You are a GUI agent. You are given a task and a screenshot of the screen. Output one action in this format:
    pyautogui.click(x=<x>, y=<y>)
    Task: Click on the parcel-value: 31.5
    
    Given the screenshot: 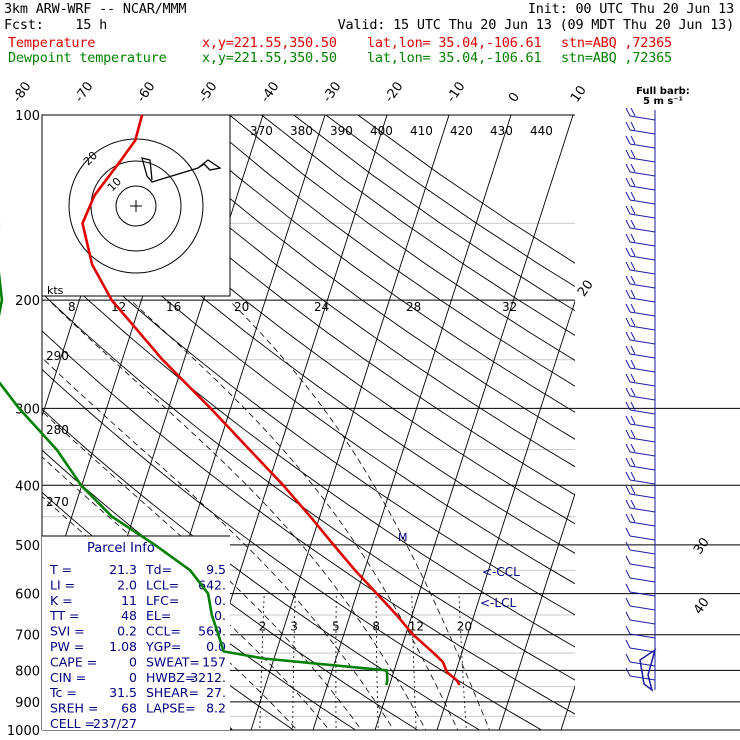 What is the action you would take?
    pyautogui.click(x=123, y=692)
    